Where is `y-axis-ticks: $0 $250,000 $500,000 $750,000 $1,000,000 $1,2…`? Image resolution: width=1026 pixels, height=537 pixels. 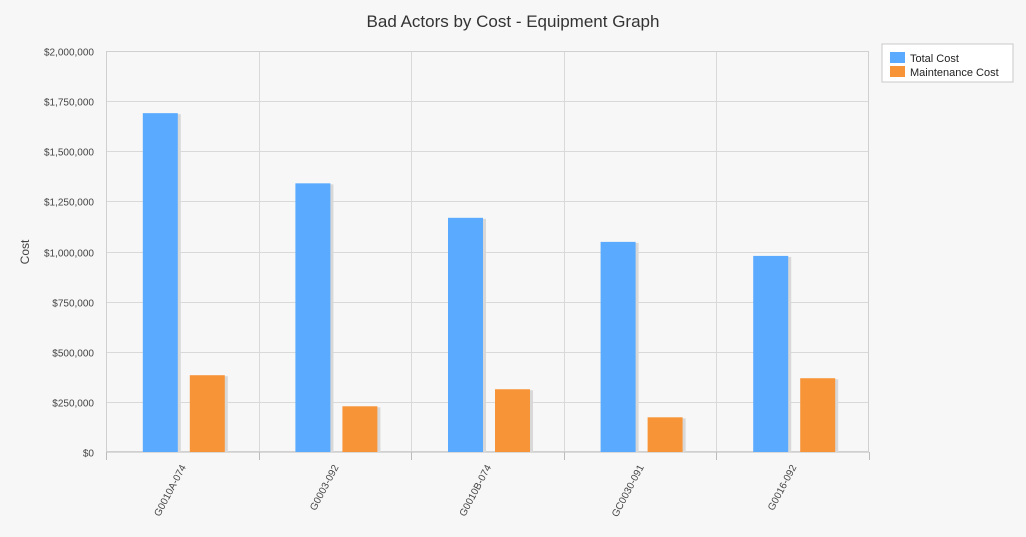 y-axis-ticks: $0 $250,000 $500,000 $750,000 $1,000,000 $1,2… is located at coordinates (69, 254).